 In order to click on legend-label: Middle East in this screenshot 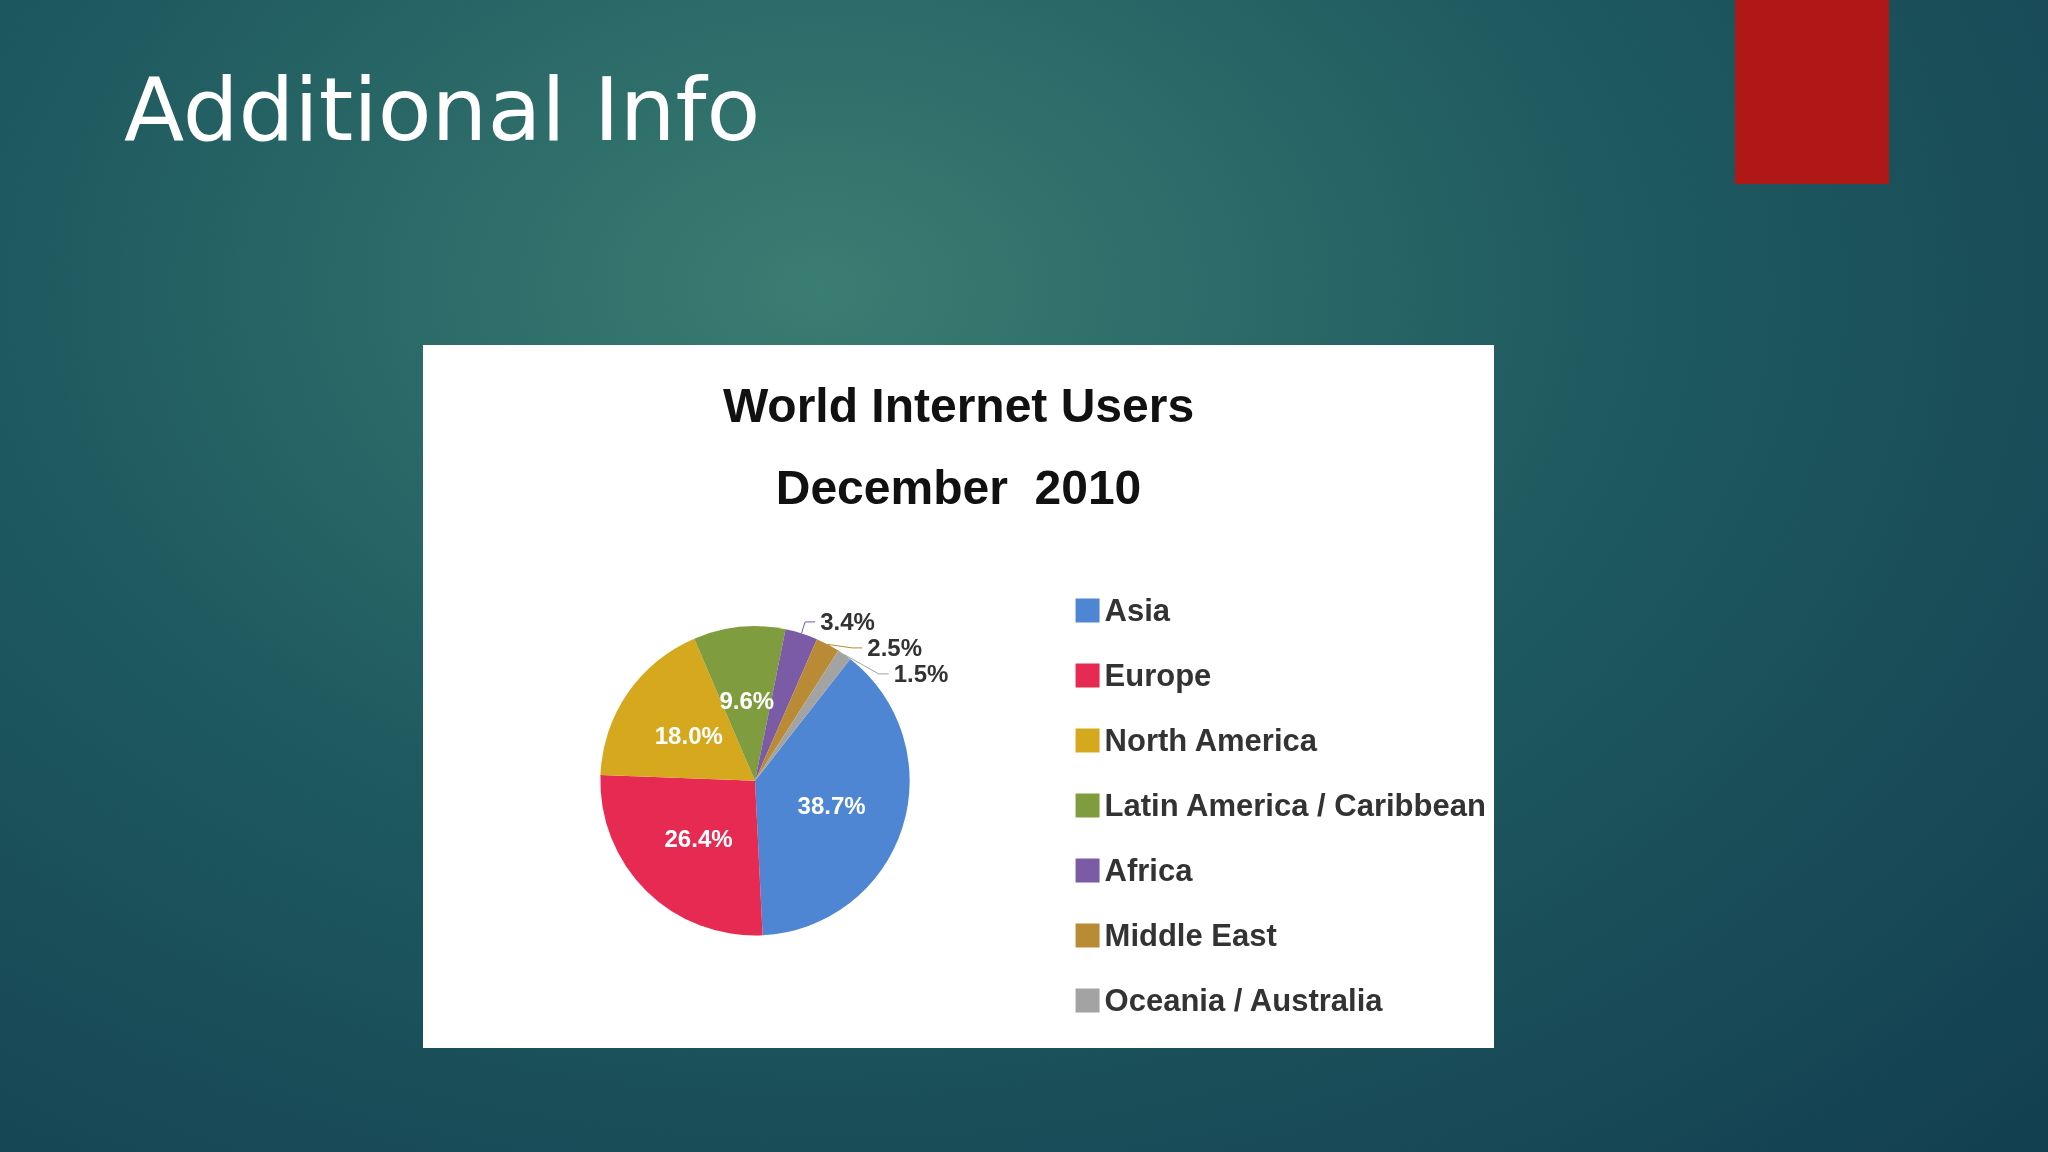, I will do `click(1190, 935)`.